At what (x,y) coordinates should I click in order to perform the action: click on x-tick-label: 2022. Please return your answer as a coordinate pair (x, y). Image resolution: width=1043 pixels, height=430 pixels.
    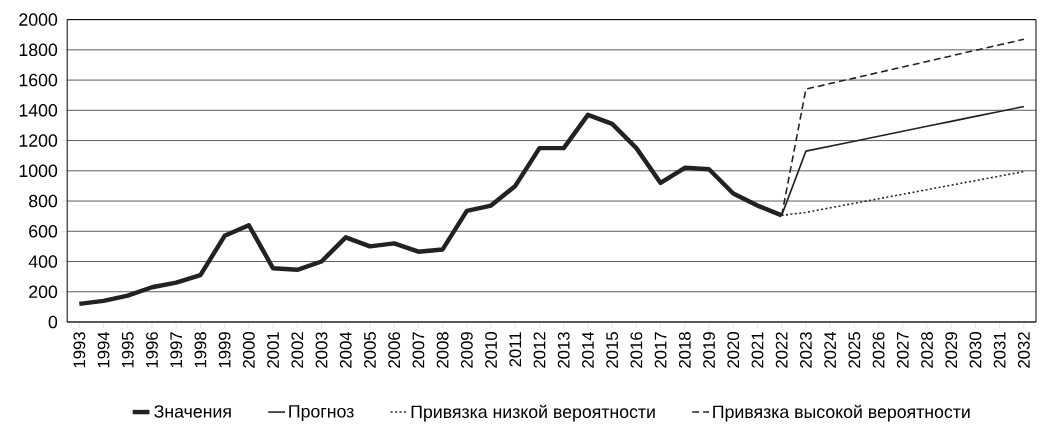
    Looking at the image, I should click on (781, 350).